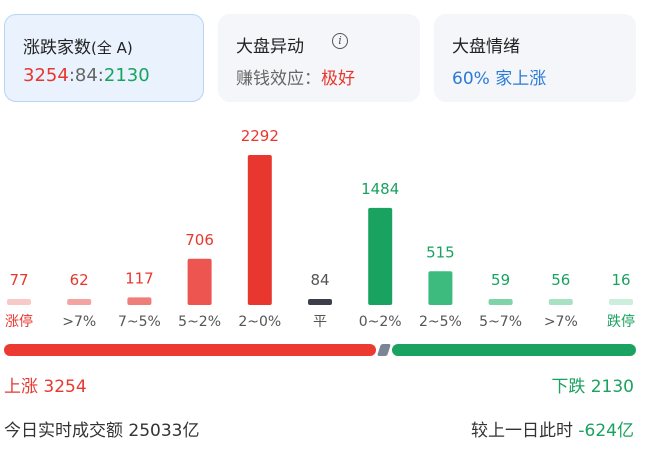 Image resolution: width=650 pixels, height=458 pixels. What do you see at coordinates (380, 189) in the screenshot?
I see `bar-value-label: 1484` at bounding box center [380, 189].